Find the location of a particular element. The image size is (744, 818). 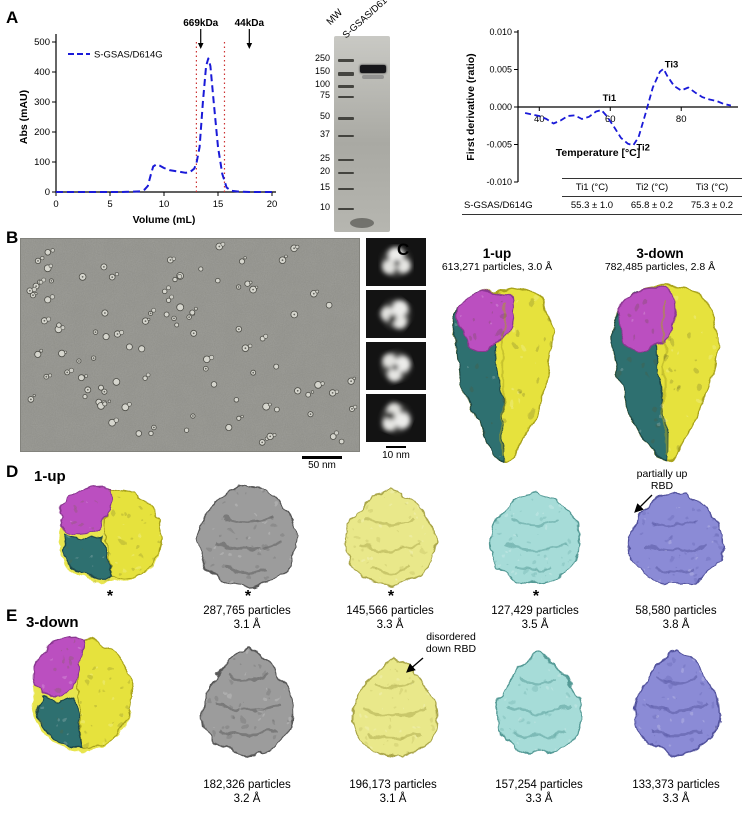

gel-dye-front is located at coordinates (362, 223).